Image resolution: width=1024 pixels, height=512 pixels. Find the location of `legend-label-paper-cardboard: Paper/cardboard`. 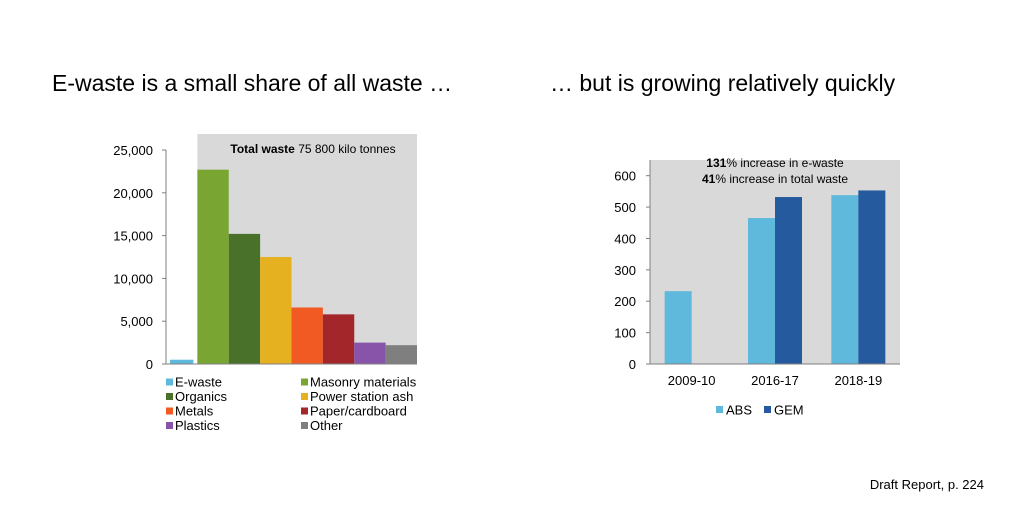

legend-label-paper-cardboard: Paper/cardboard is located at coordinates (358, 411).